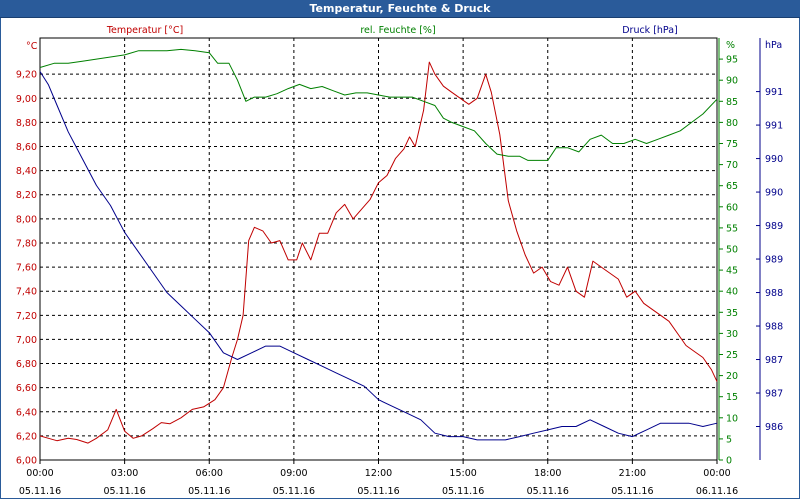 Image resolution: width=800 pixels, height=500 pixels. Describe the element at coordinates (26, 219) in the screenshot. I see `temperature-tick-label: 8,00` at that location.